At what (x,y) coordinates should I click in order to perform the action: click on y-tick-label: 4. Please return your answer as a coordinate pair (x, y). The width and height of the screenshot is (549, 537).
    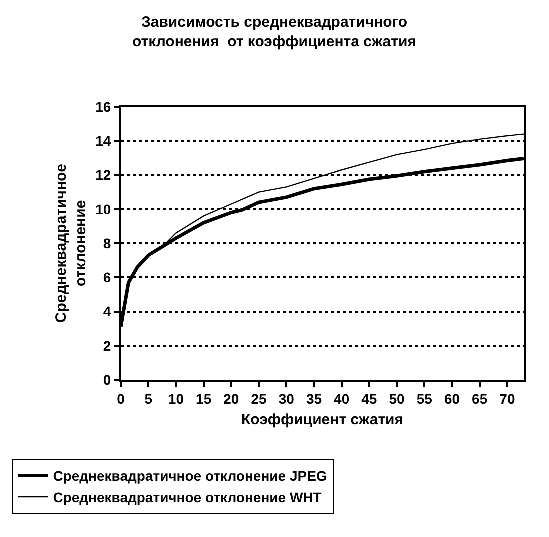
    Looking at the image, I should click on (107, 312).